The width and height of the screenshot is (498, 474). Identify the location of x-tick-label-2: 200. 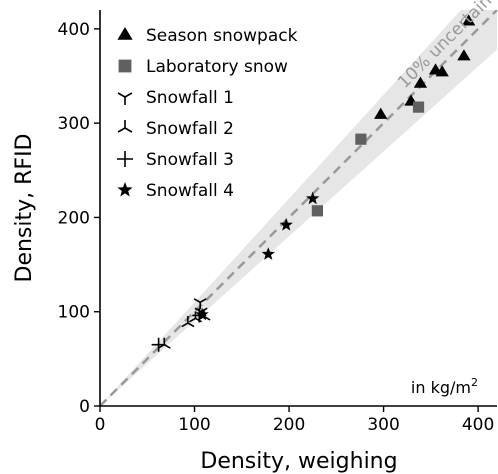
(289, 425).